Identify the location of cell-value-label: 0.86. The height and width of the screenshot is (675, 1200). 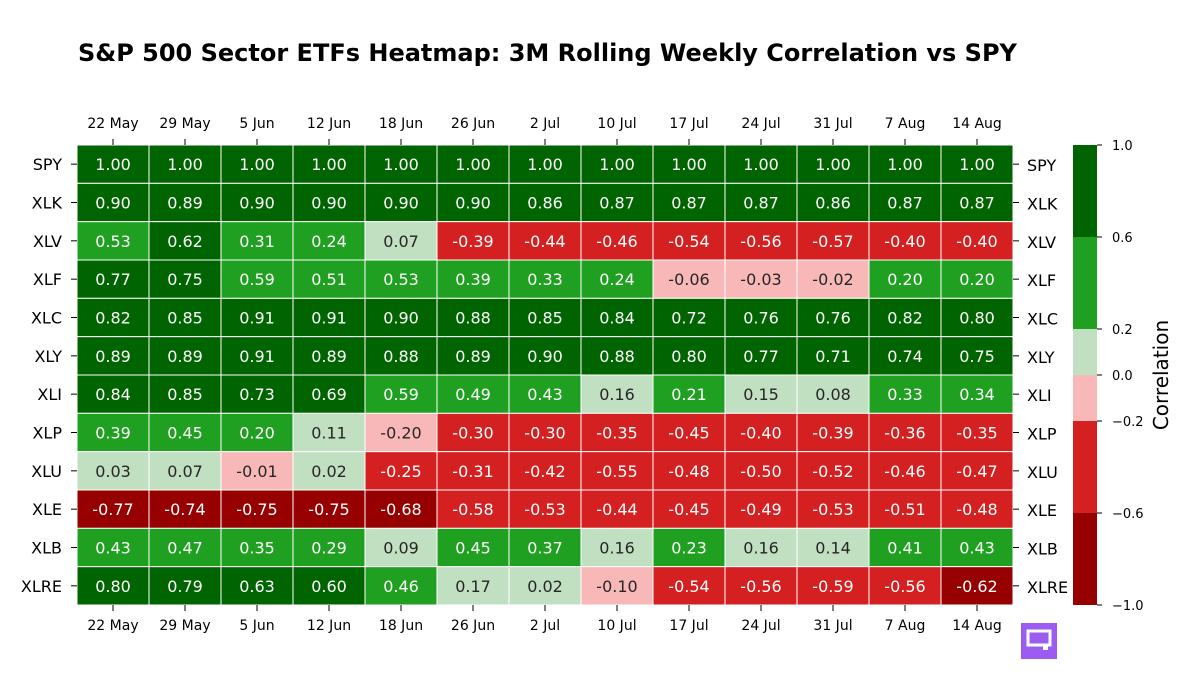
(833, 203).